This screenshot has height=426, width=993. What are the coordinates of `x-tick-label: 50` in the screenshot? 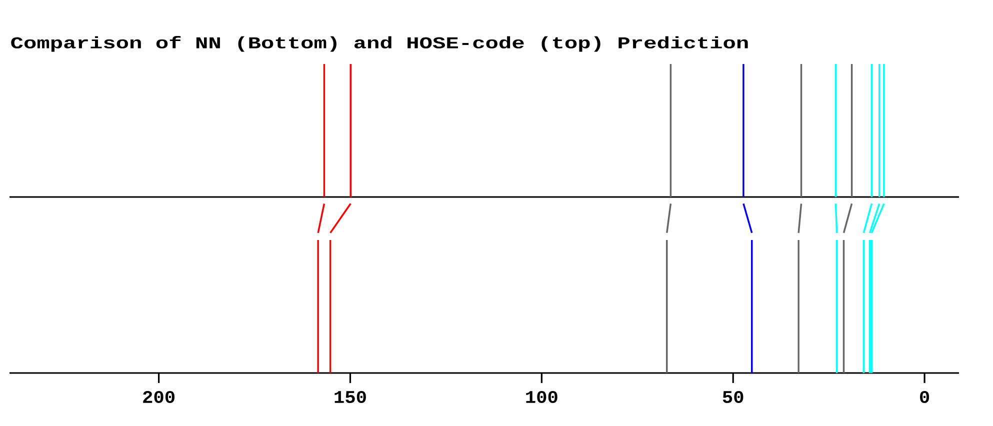 It's located at (733, 397).